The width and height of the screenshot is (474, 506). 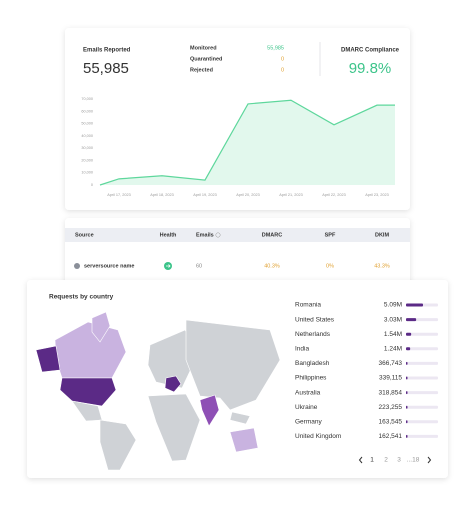 I want to click on y-tick-label: 20,000, so click(x=87, y=160).